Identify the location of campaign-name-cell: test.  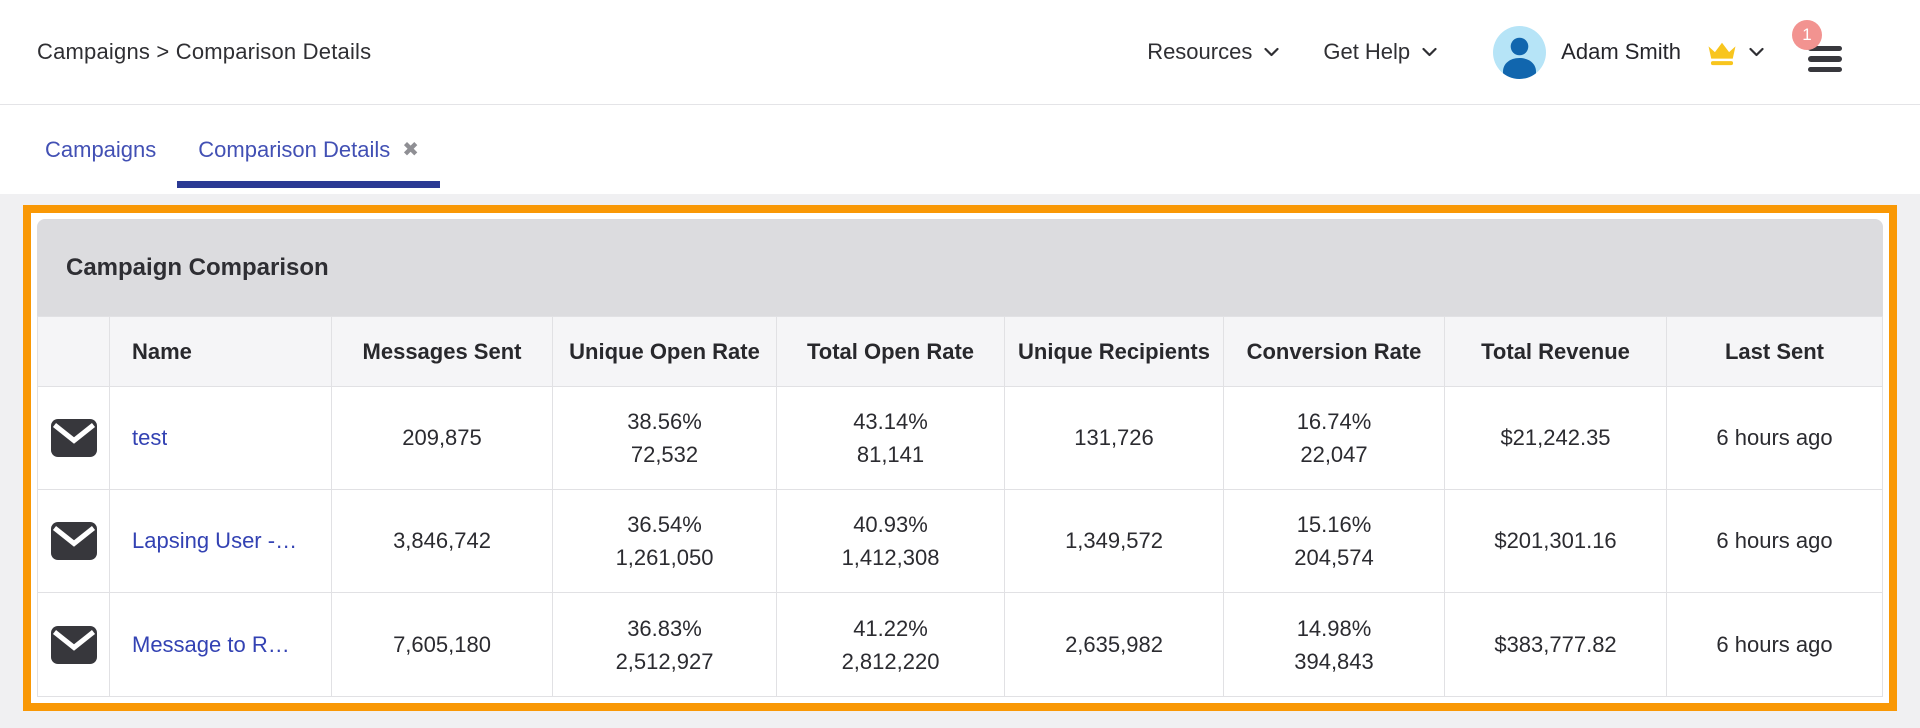
(221, 438).